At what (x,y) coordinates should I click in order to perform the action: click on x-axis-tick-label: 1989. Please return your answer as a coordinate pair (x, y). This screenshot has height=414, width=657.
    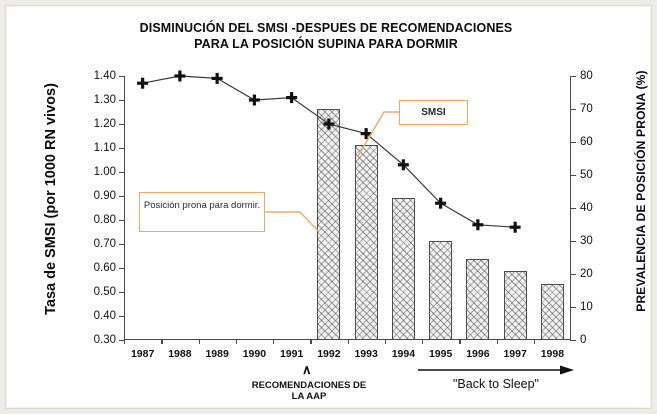
    Looking at the image, I should click on (217, 354).